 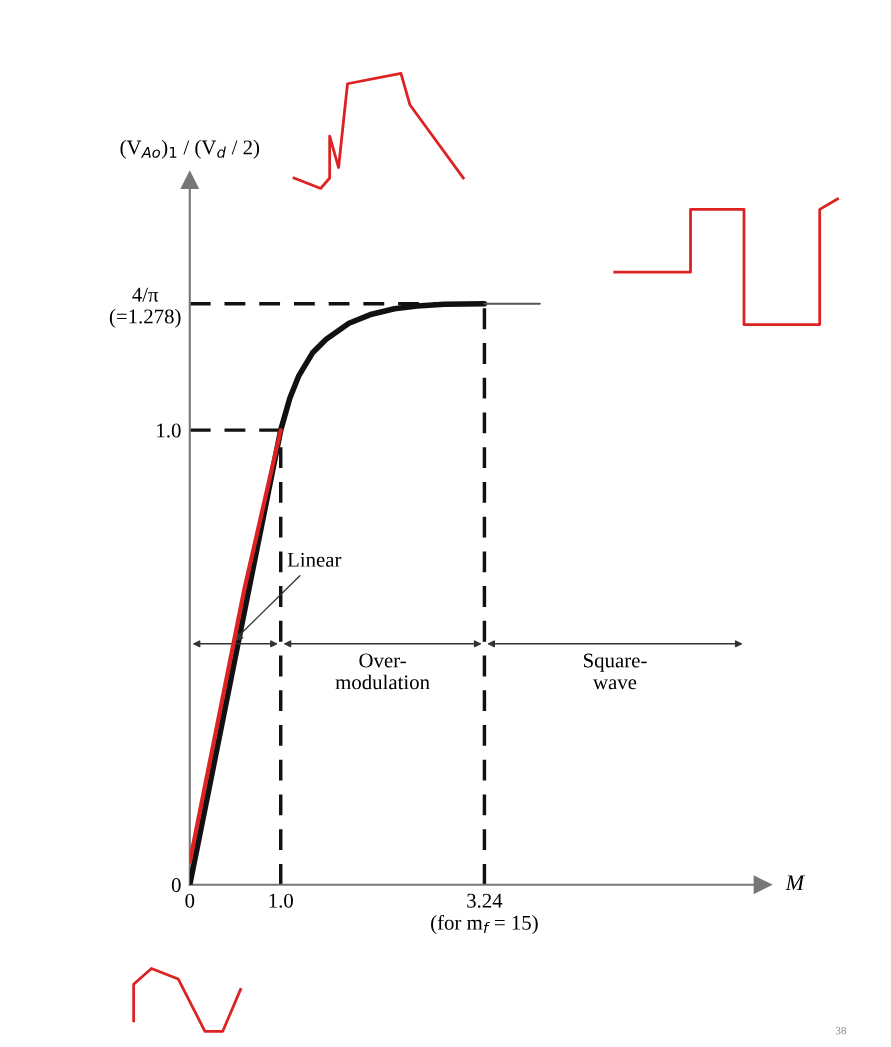 What do you see at coordinates (190, 149) in the screenshot?
I see `y-axis-title: (V$_{Ao}$)$_{1}$ / (V$_{d}$ / 2)` at bounding box center [190, 149].